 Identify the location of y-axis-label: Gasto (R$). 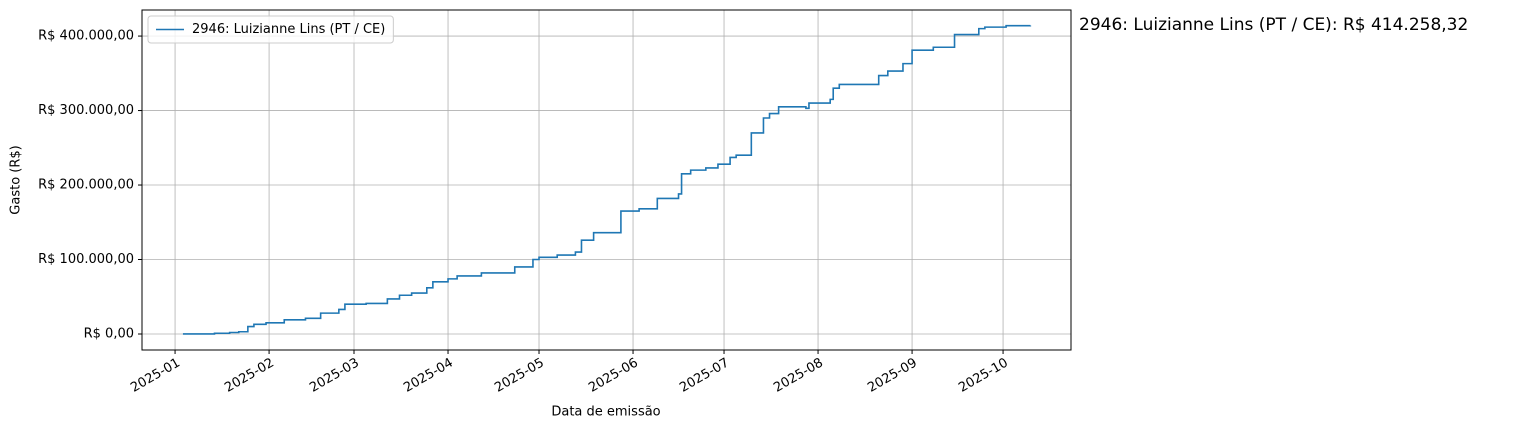
(16, 179).